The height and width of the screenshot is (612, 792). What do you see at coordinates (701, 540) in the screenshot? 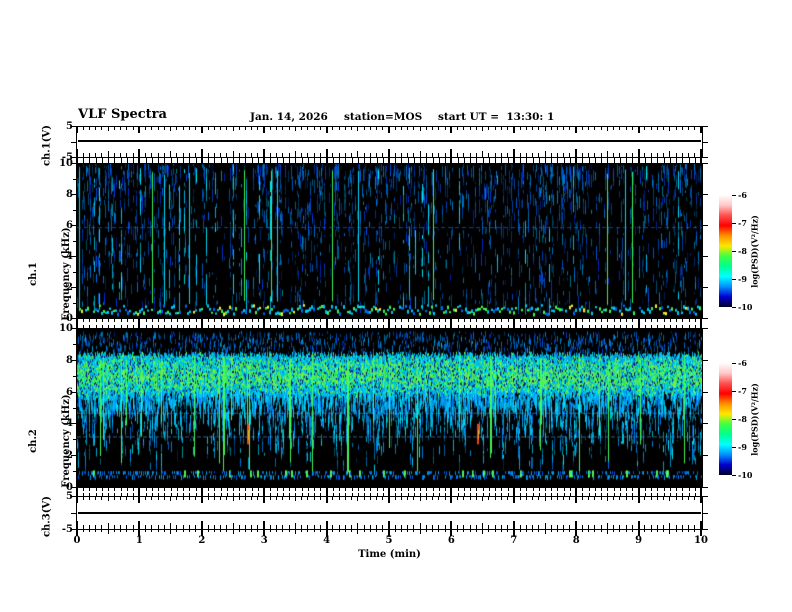
I see `x-tick-label: 10` at bounding box center [701, 540].